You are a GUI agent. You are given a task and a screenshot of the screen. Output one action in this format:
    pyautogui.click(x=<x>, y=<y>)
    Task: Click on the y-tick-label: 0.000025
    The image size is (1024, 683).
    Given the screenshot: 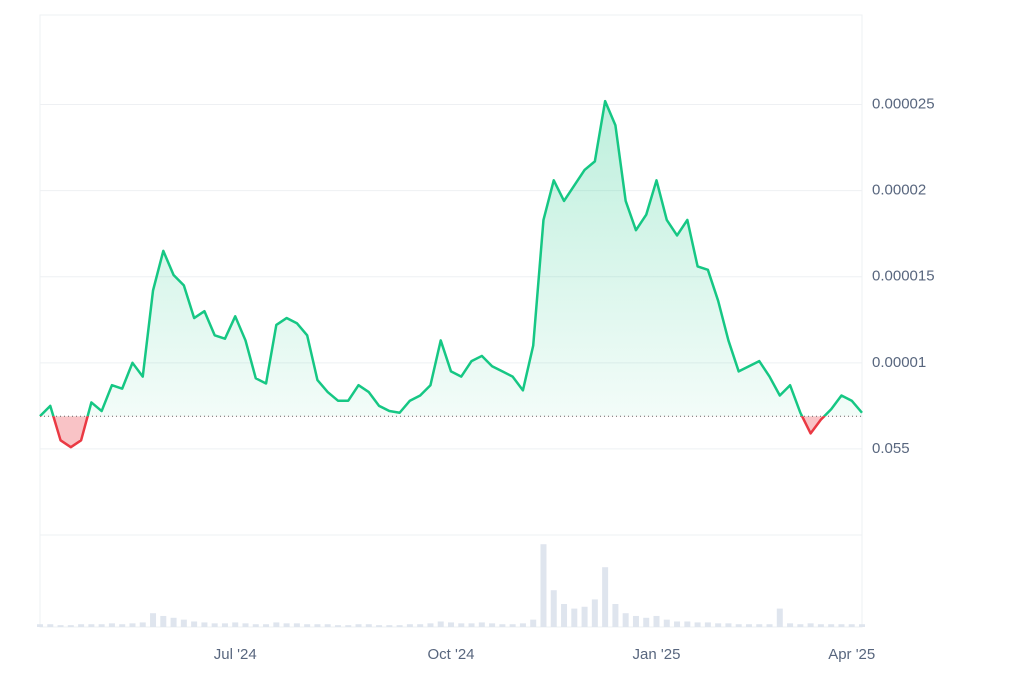 What is the action you would take?
    pyautogui.click(x=903, y=104)
    